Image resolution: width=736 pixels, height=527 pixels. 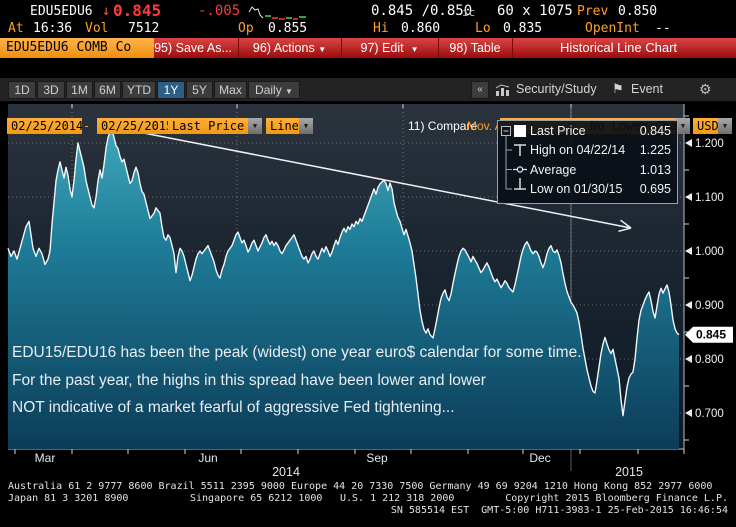 I want to click on prev-close: 0.850, so click(x=638, y=11).